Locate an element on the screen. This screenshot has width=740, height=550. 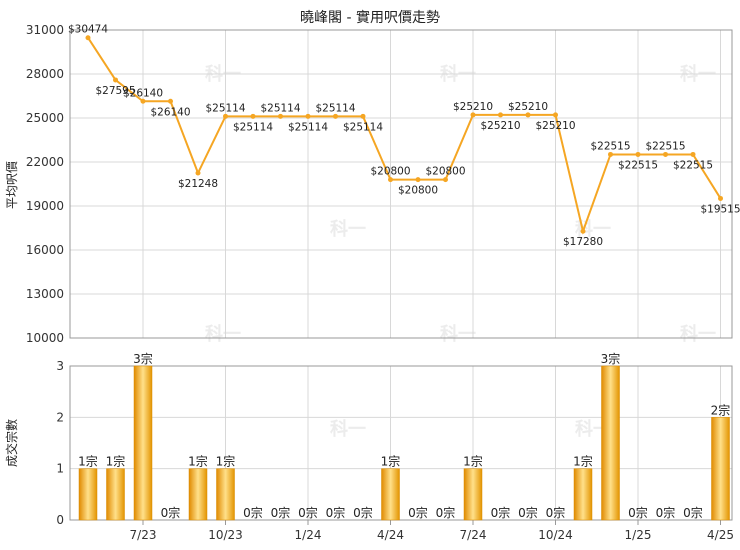
top-y-tick-label: 13000 is located at coordinates (45, 294).